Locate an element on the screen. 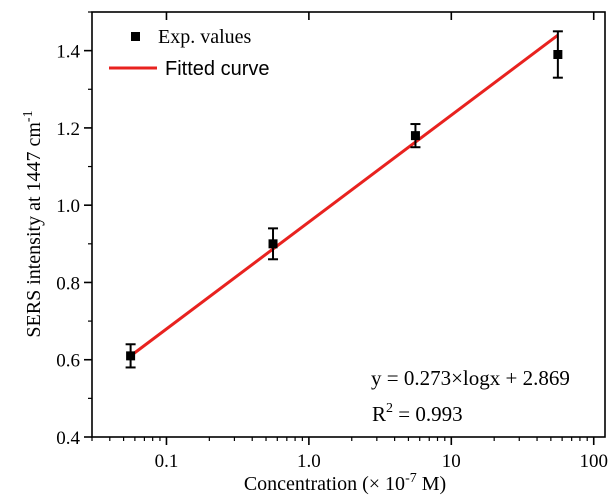 This screenshot has width=613, height=498. y-tick-label: 0.8 is located at coordinates (68, 283).